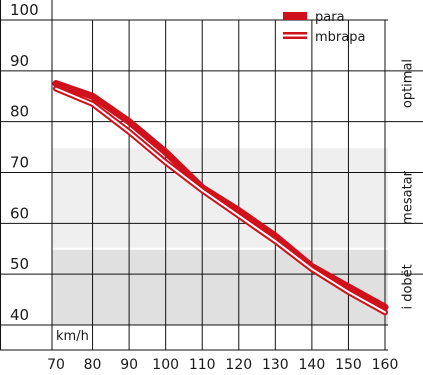 The image size is (423, 375). What do you see at coordinates (295, 35) in the screenshot?
I see `legend-swatch-gap-mbrapa` at bounding box center [295, 35].